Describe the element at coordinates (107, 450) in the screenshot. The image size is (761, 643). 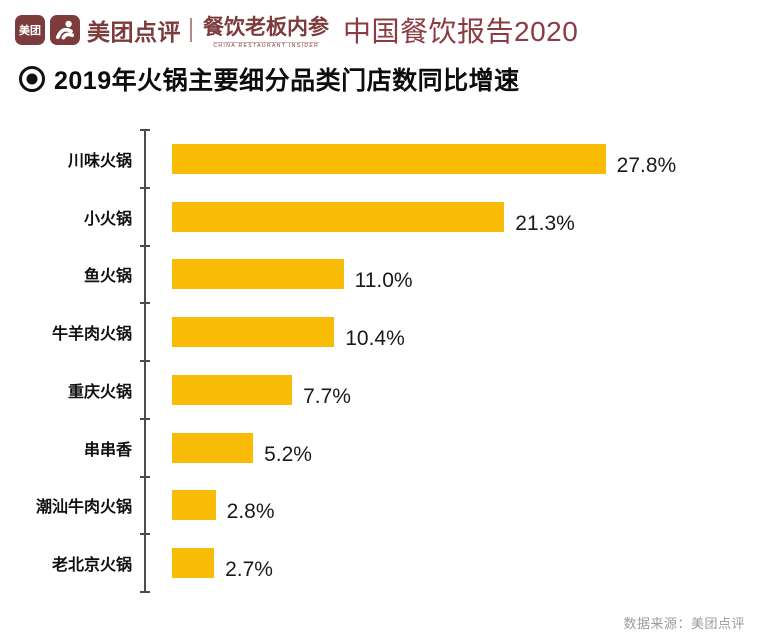
I see `category-label: 串串香` at that location.